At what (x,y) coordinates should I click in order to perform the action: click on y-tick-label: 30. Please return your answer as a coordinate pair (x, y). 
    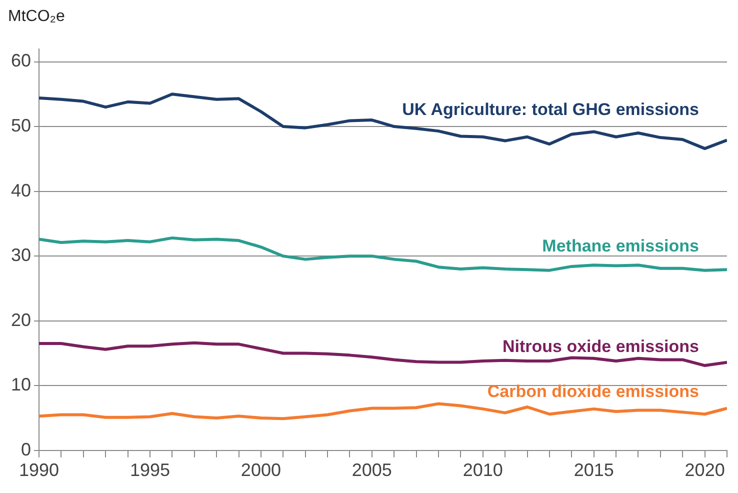
    Looking at the image, I should click on (21, 255).